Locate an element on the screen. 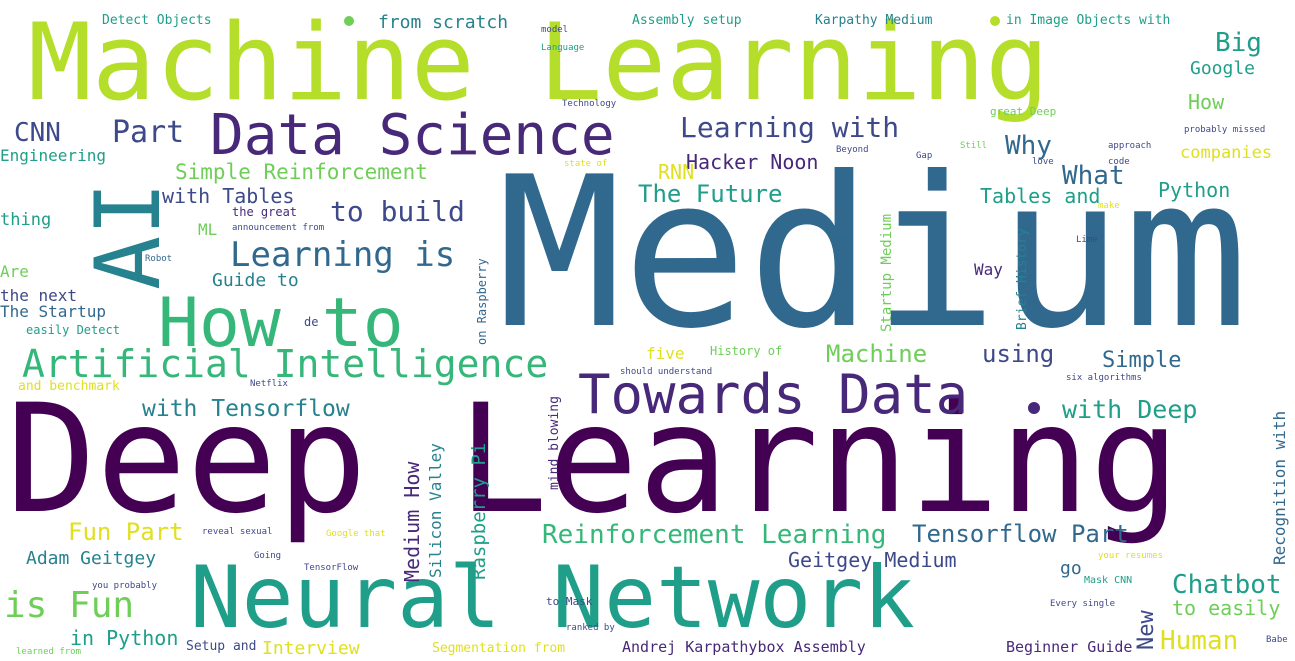 The width and height of the screenshot is (1295, 661). word: Artificial Intelligence is located at coordinates (285, 364).